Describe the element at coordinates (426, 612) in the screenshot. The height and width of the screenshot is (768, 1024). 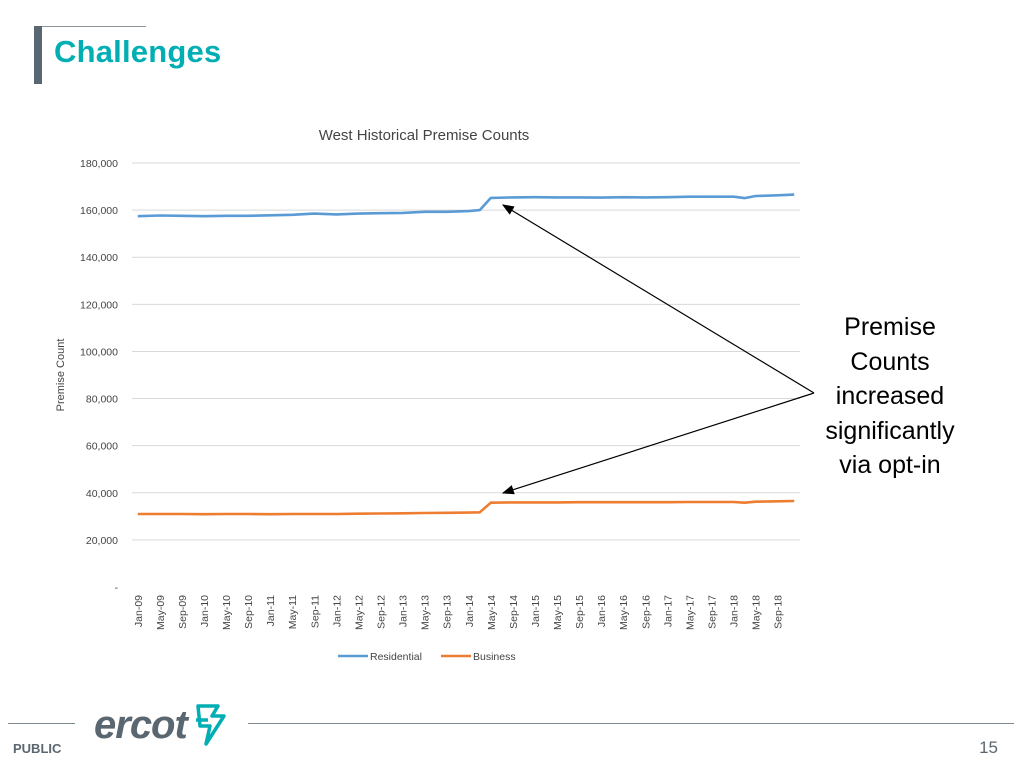
I see `x-tick-label: May-13` at that location.